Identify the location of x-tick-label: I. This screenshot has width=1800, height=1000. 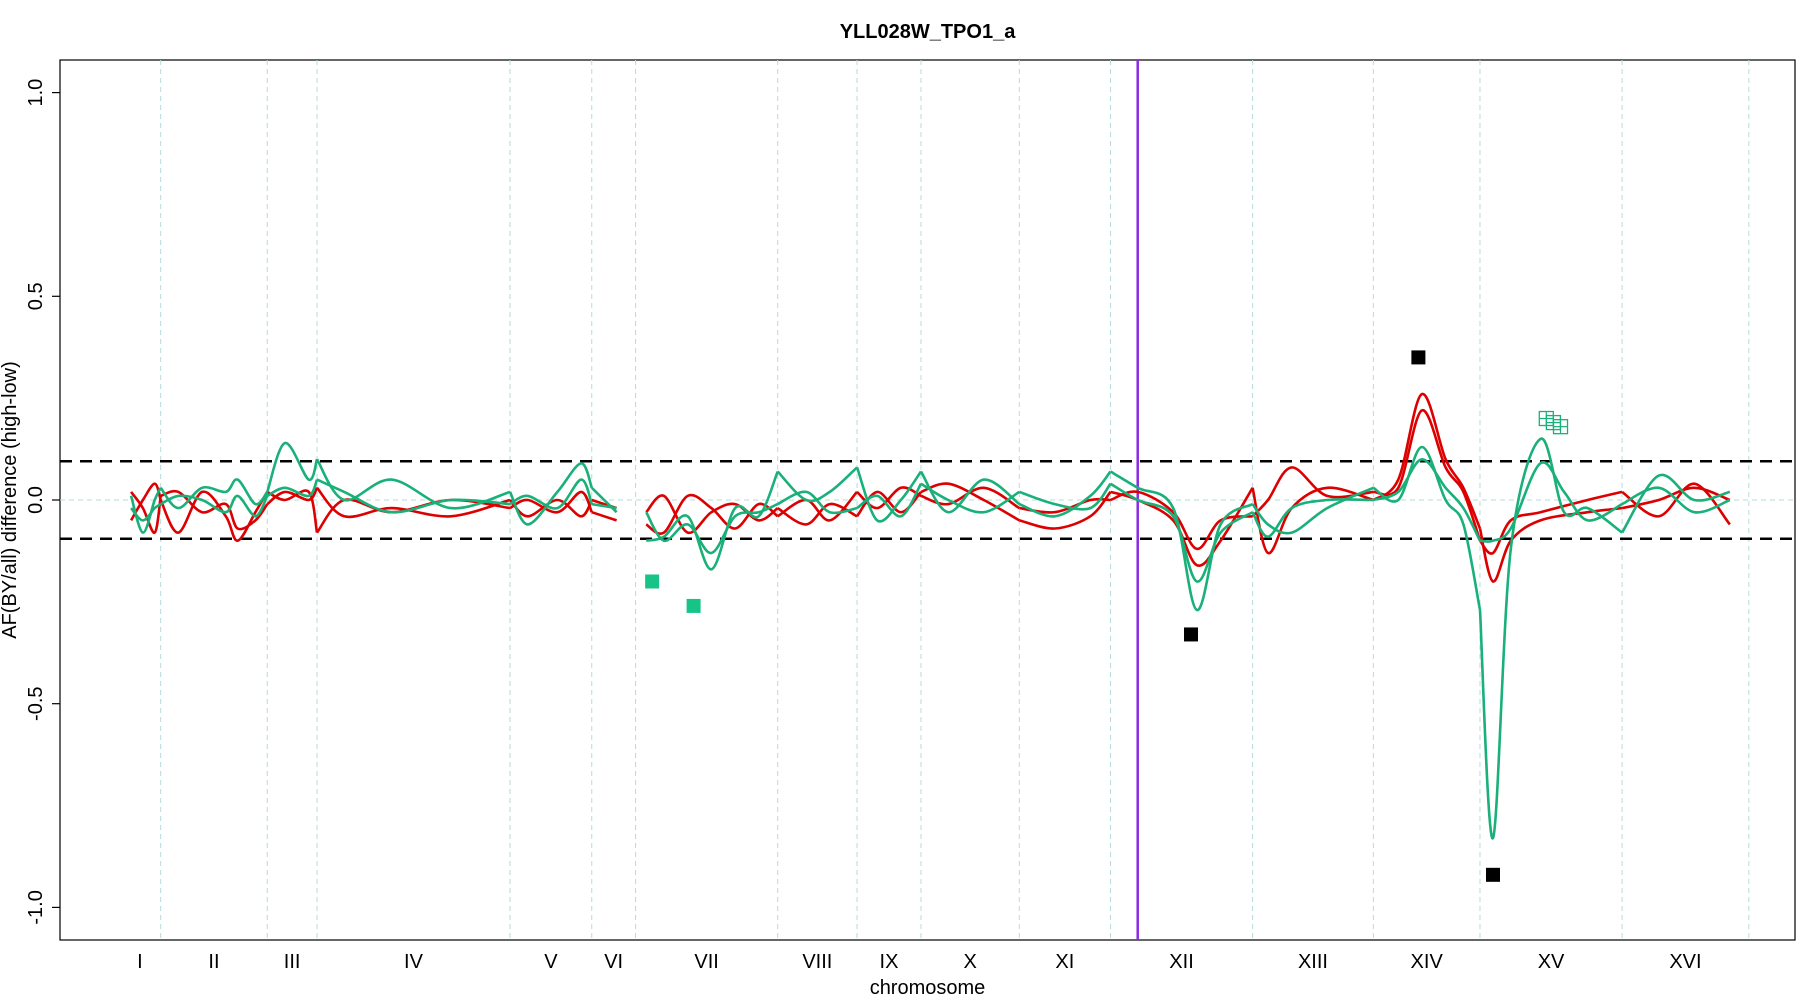
(140, 962).